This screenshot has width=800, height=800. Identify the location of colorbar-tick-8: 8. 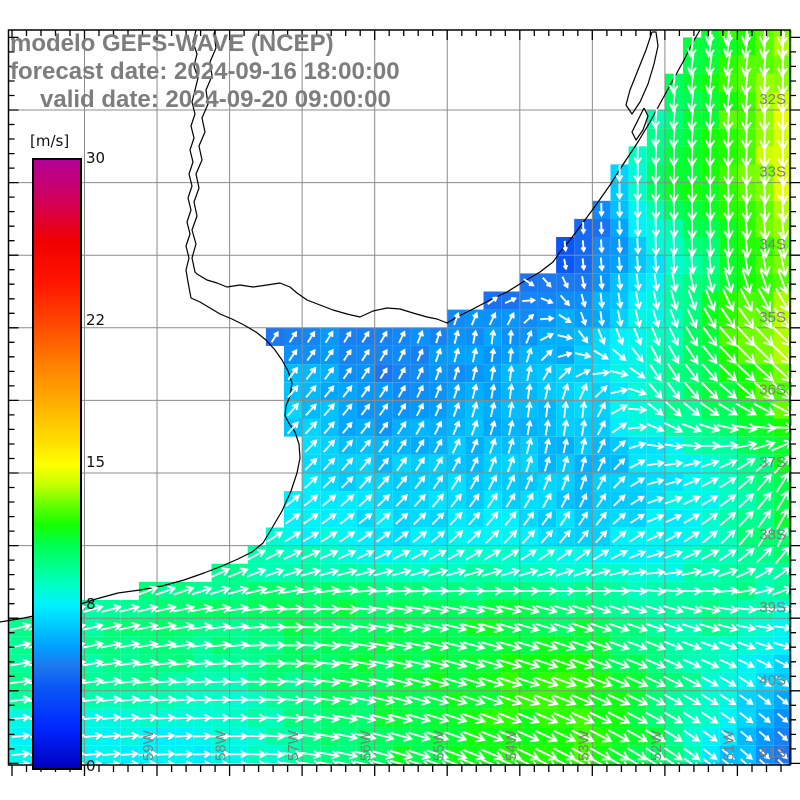
(91, 603).